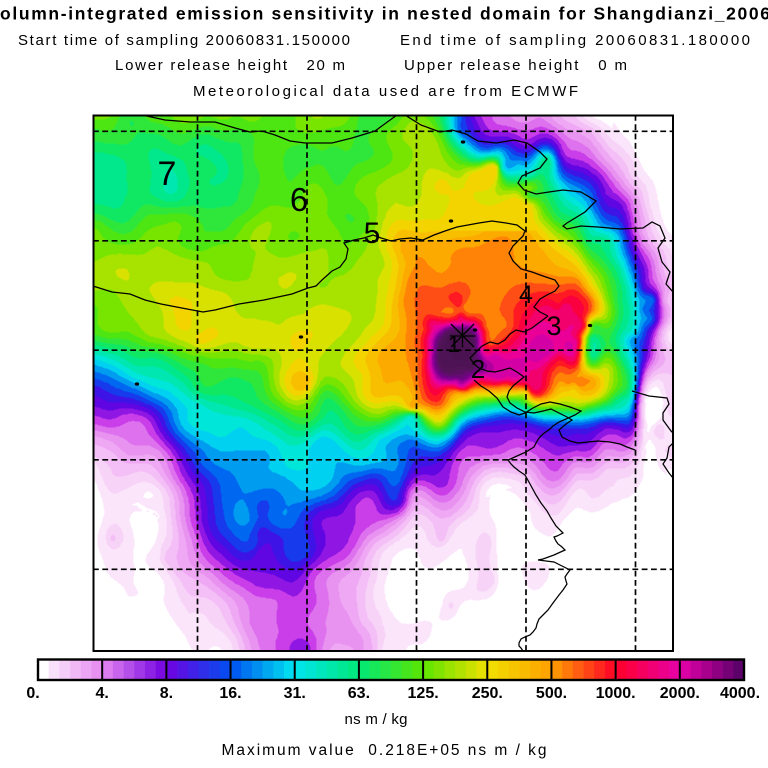  Describe the element at coordinates (551, 693) in the screenshot. I see `svg-text: 500.` at that location.